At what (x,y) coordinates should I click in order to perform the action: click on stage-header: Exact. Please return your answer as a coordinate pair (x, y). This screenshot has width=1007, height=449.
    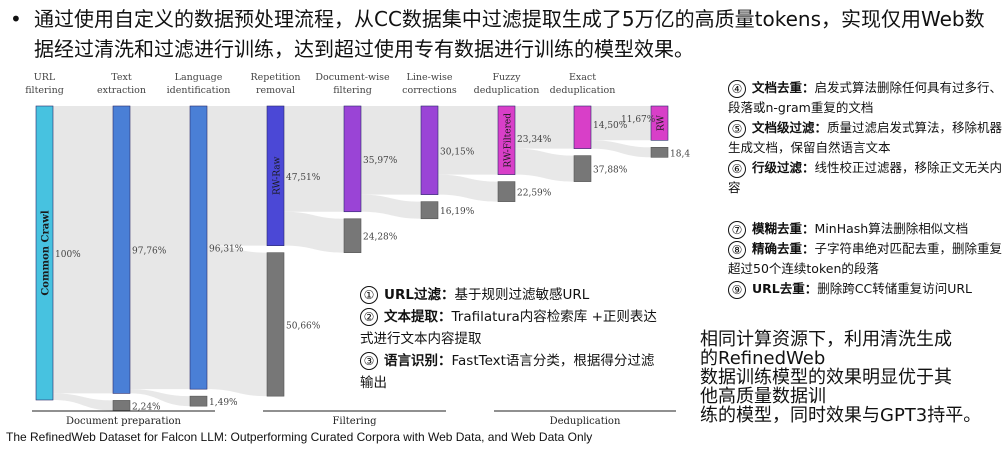
    Looking at the image, I should click on (582, 77).